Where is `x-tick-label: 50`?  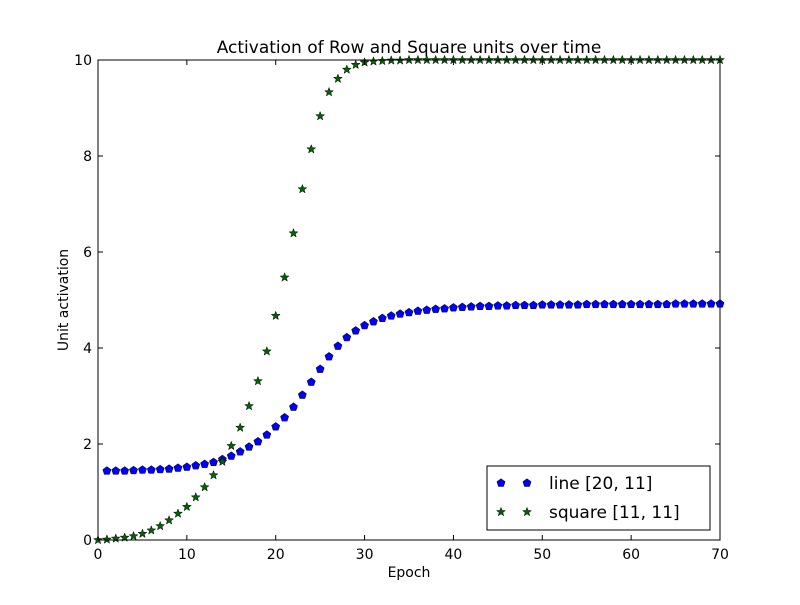 x-tick-label: 50 is located at coordinates (542, 555).